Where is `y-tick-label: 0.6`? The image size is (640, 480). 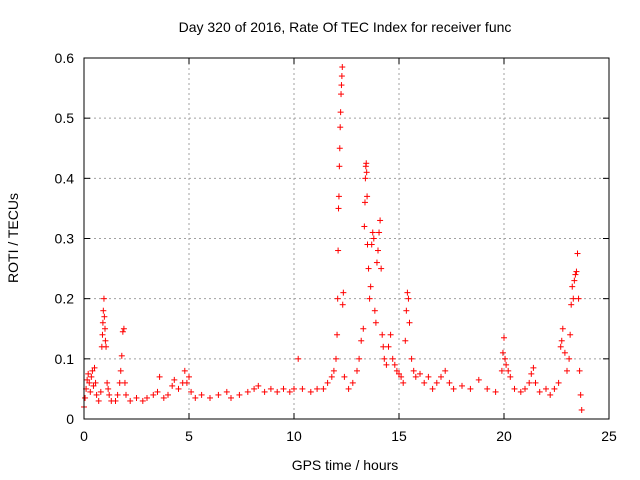
y-tick-label: 0.6 is located at coordinates (65, 58).